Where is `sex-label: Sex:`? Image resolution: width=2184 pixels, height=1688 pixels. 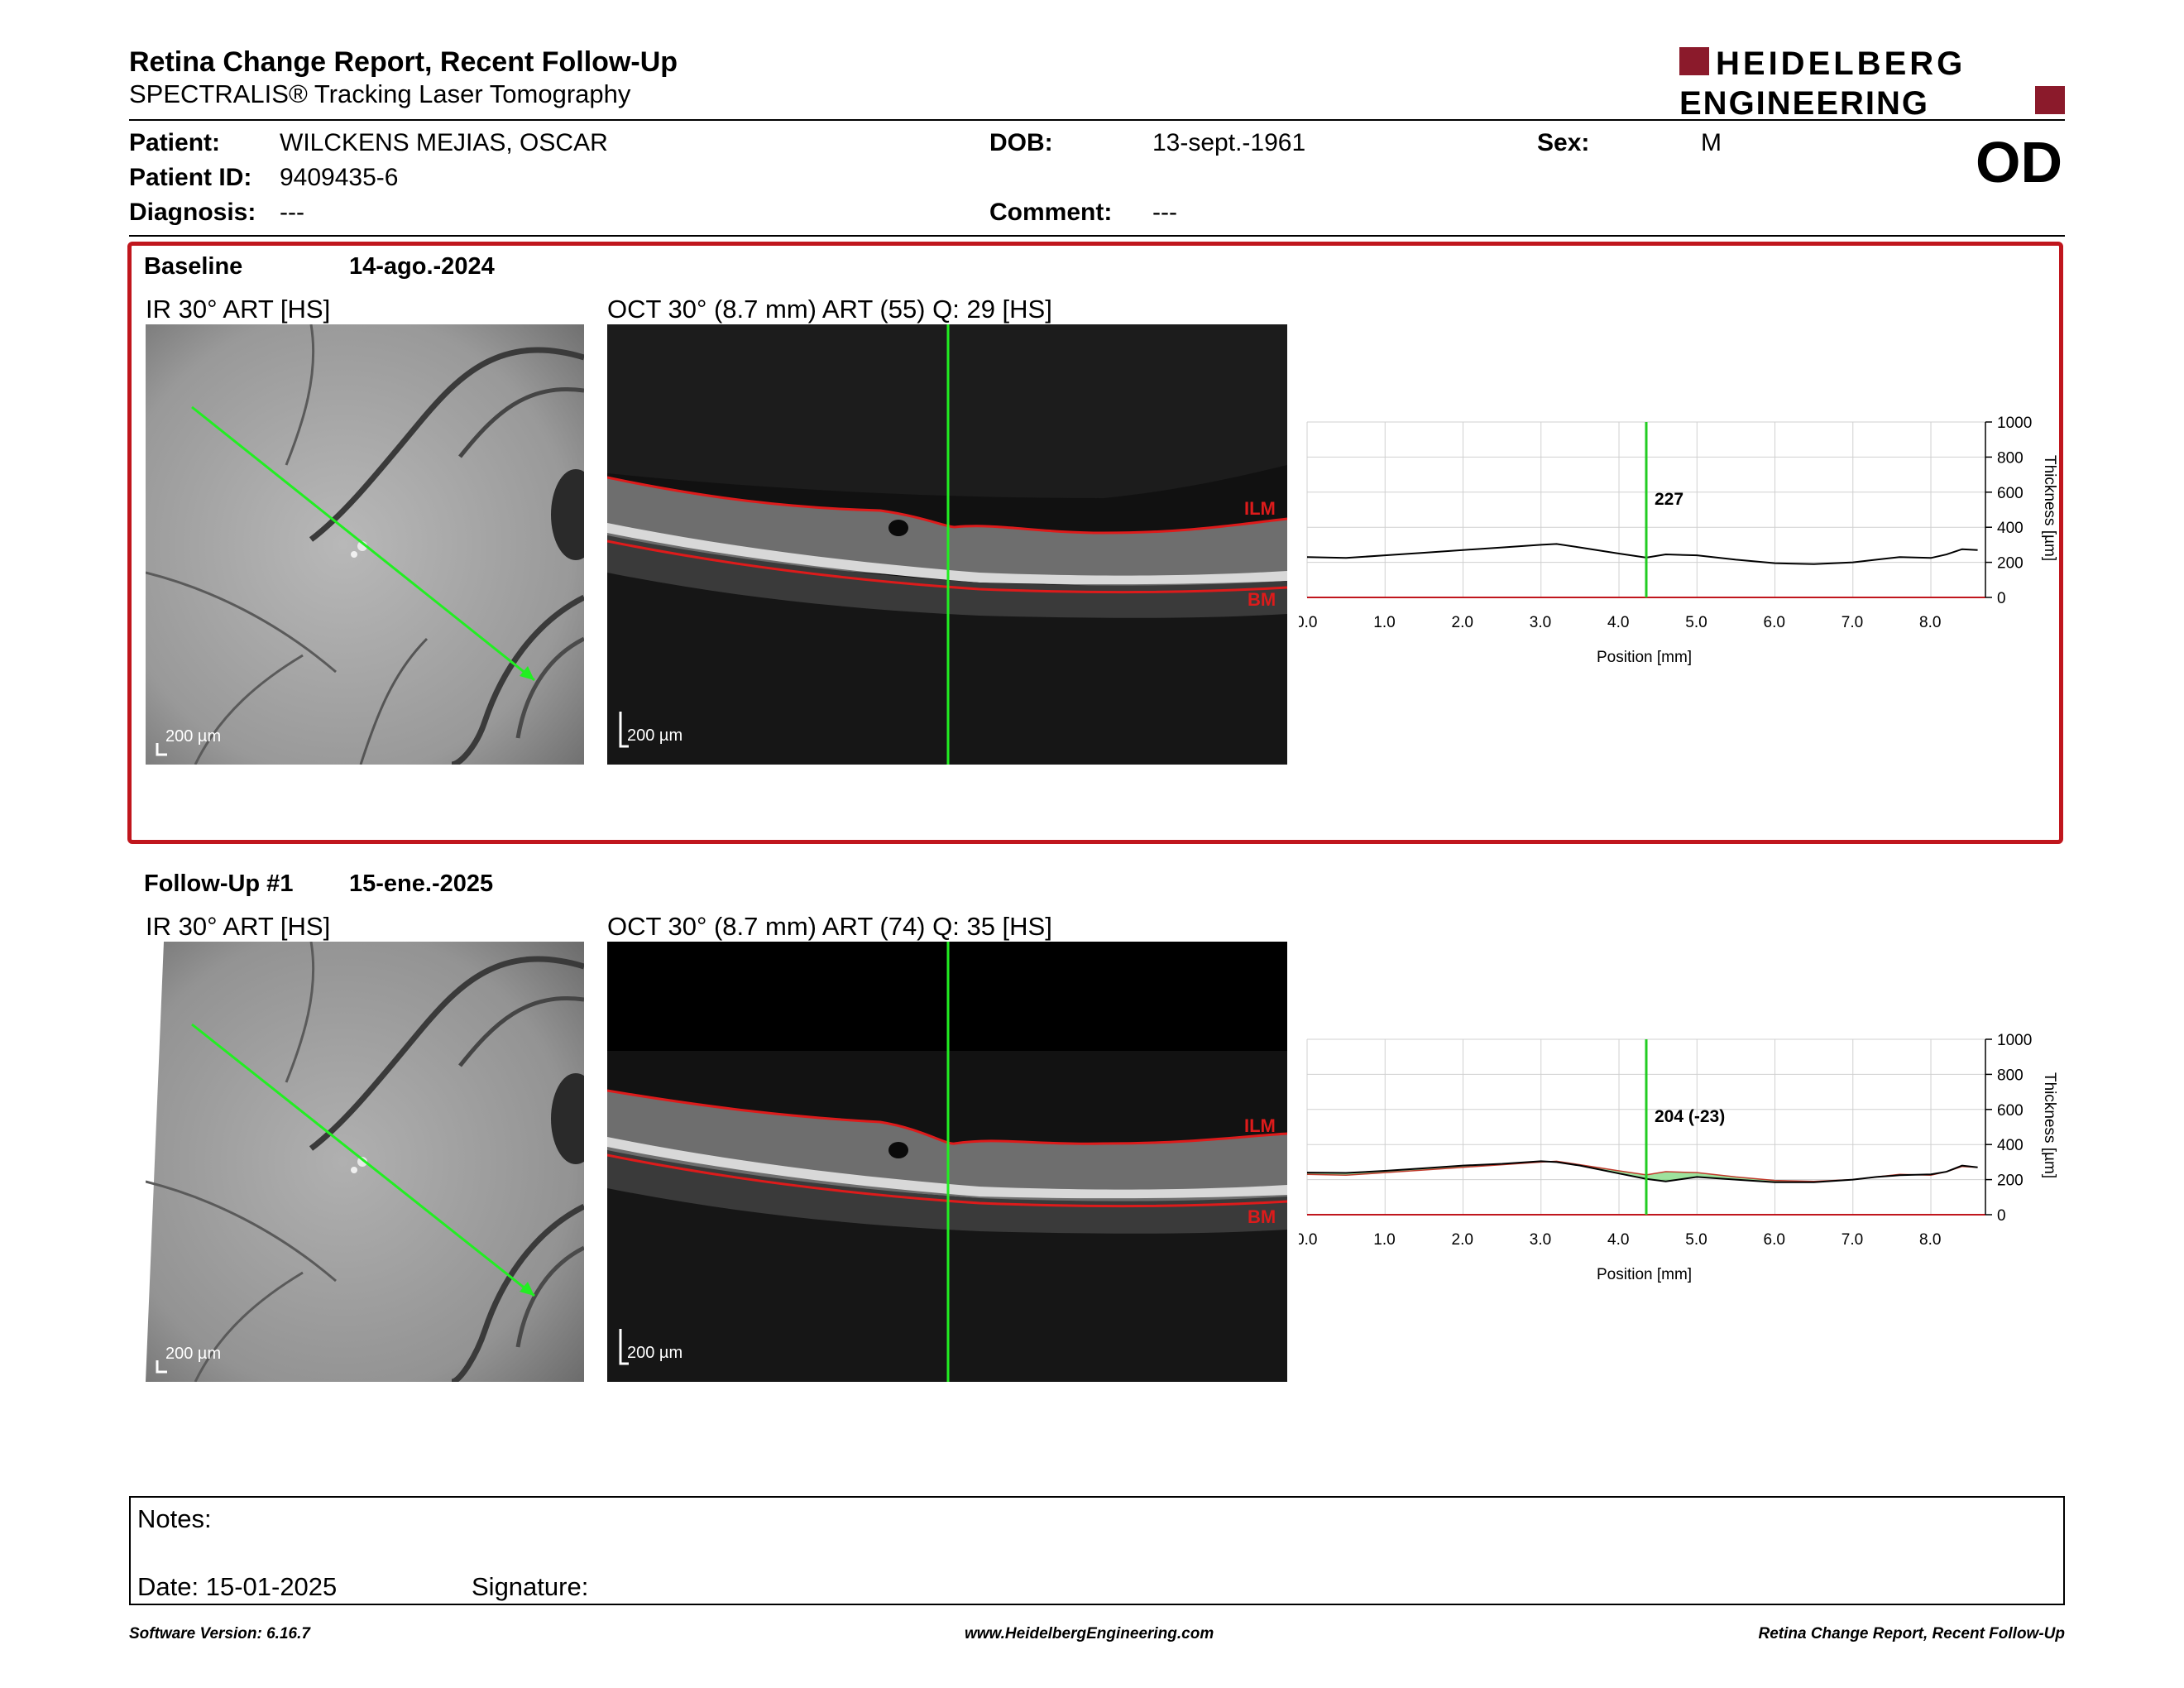 sex-label: Sex: is located at coordinates (1563, 142).